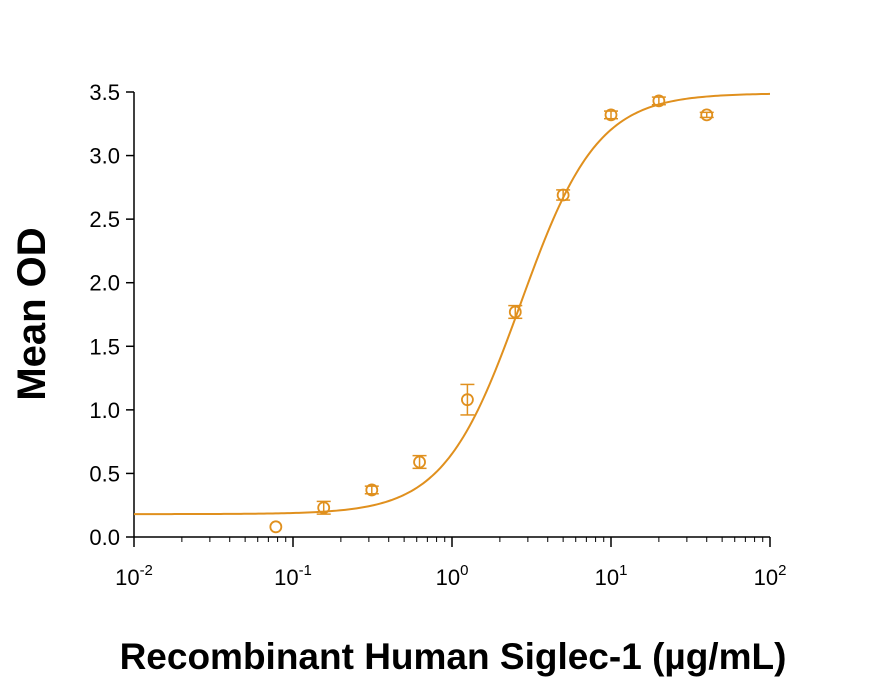 The image size is (869, 685). What do you see at coordinates (293, 576) in the screenshot?
I see `x-tick-label: 10⁻¹` at bounding box center [293, 576].